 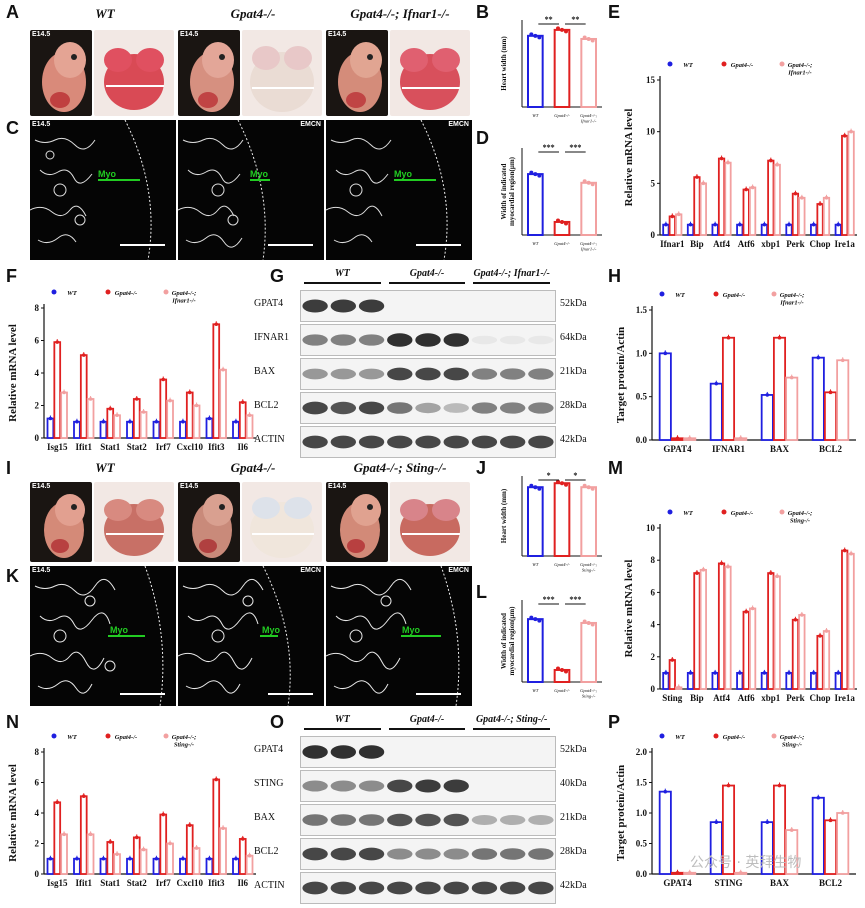 I want to click on stage-label: E14.5, so click(x=337, y=486).